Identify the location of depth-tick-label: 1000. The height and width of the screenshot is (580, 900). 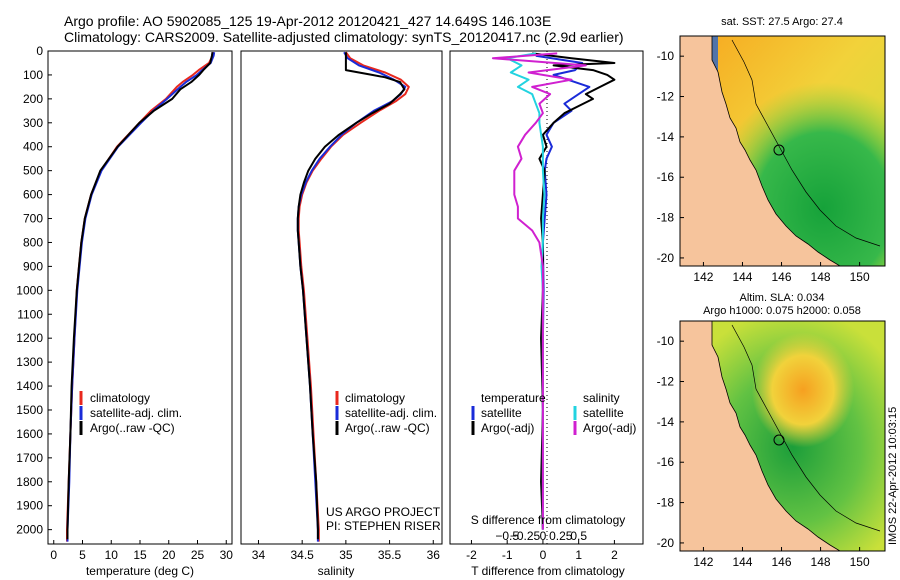
(29, 290).